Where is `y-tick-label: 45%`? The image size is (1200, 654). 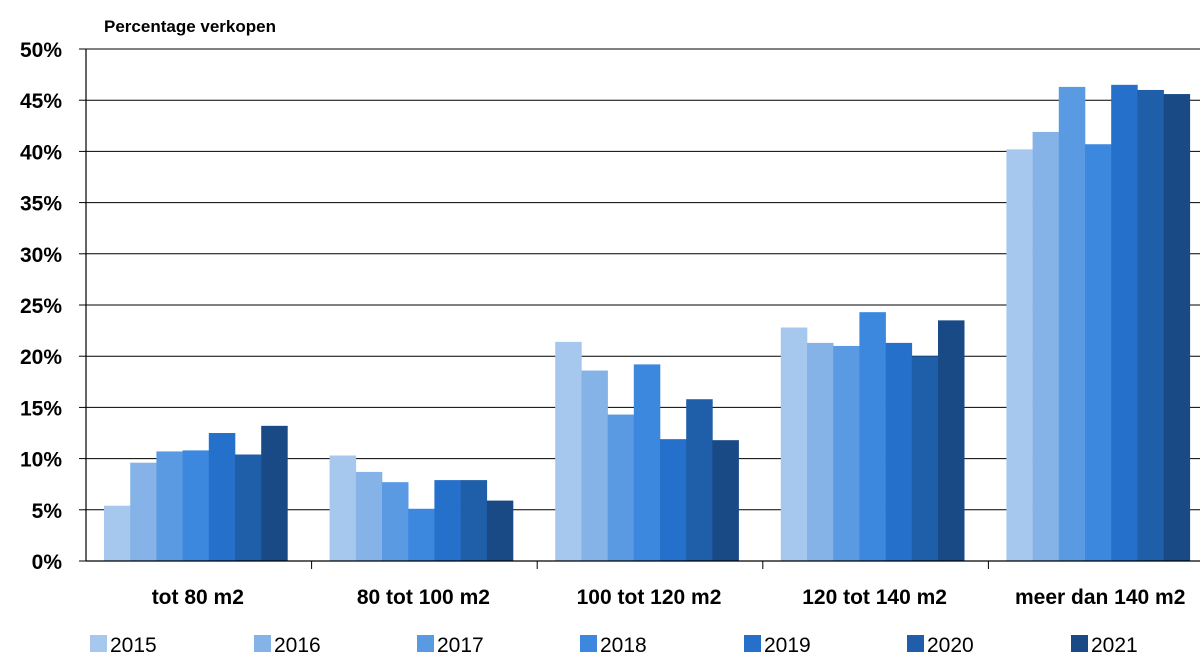
y-tick-label: 45% is located at coordinates (41, 101).